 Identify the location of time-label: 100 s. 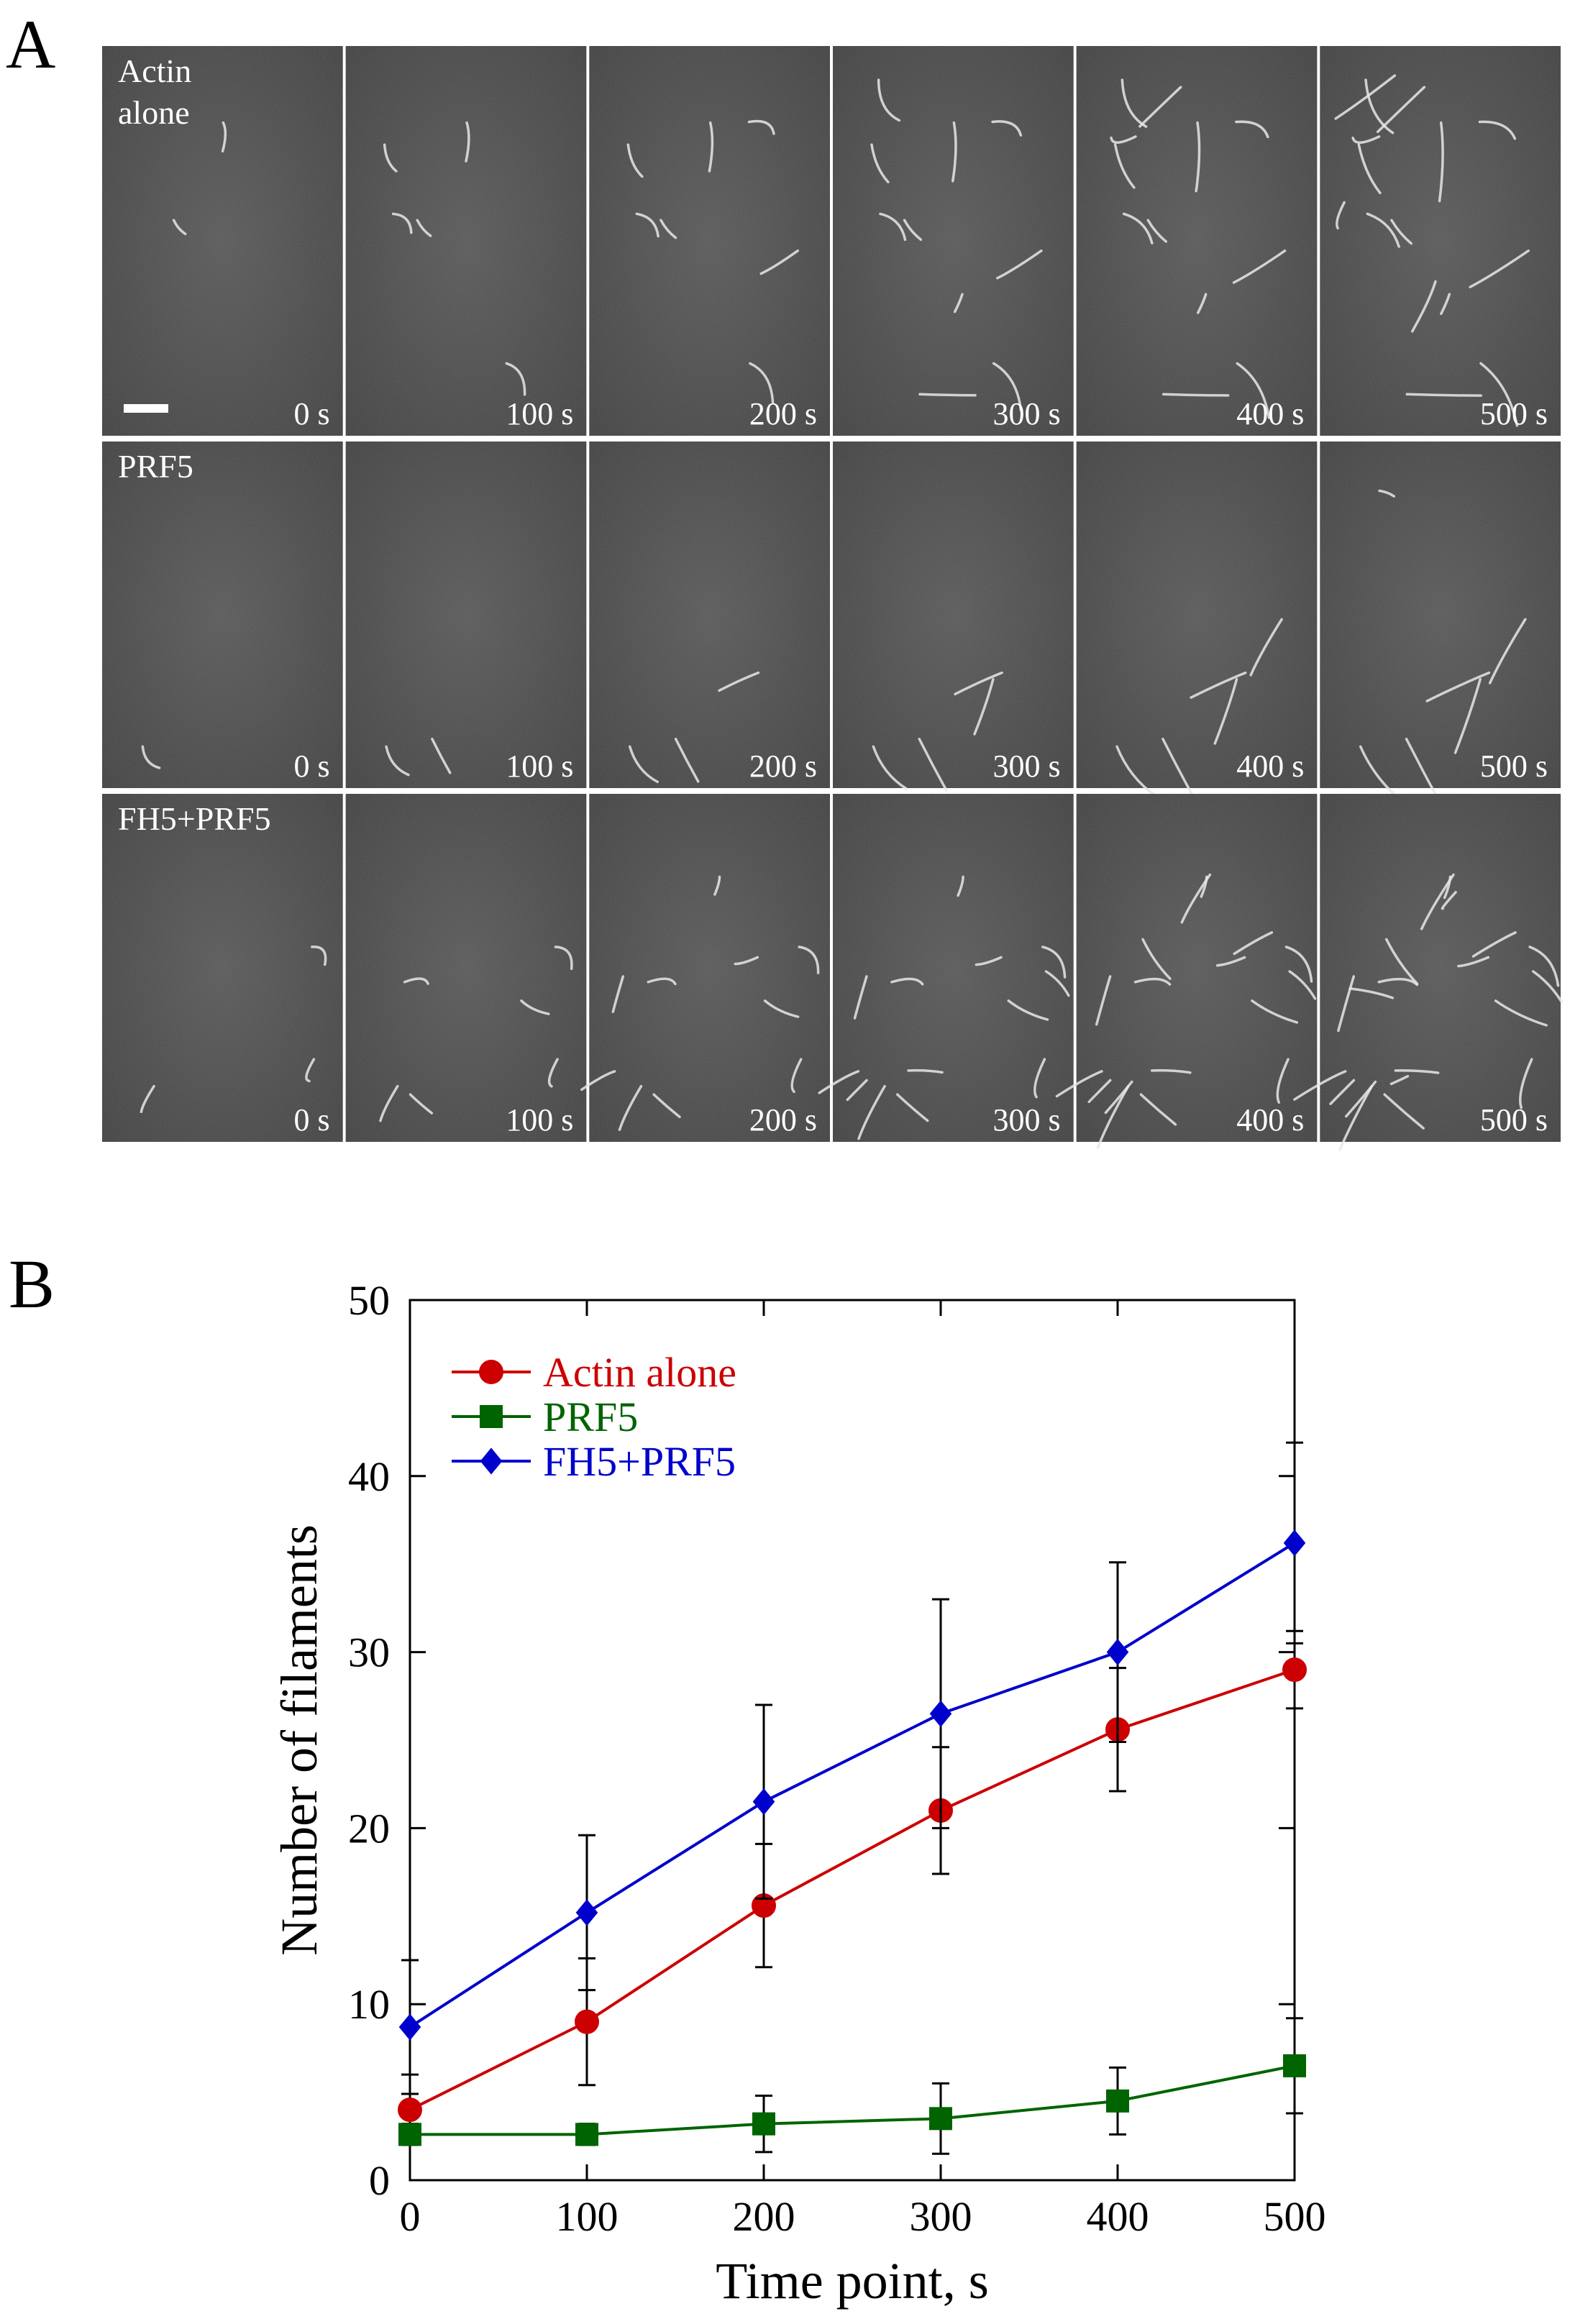
(539, 766).